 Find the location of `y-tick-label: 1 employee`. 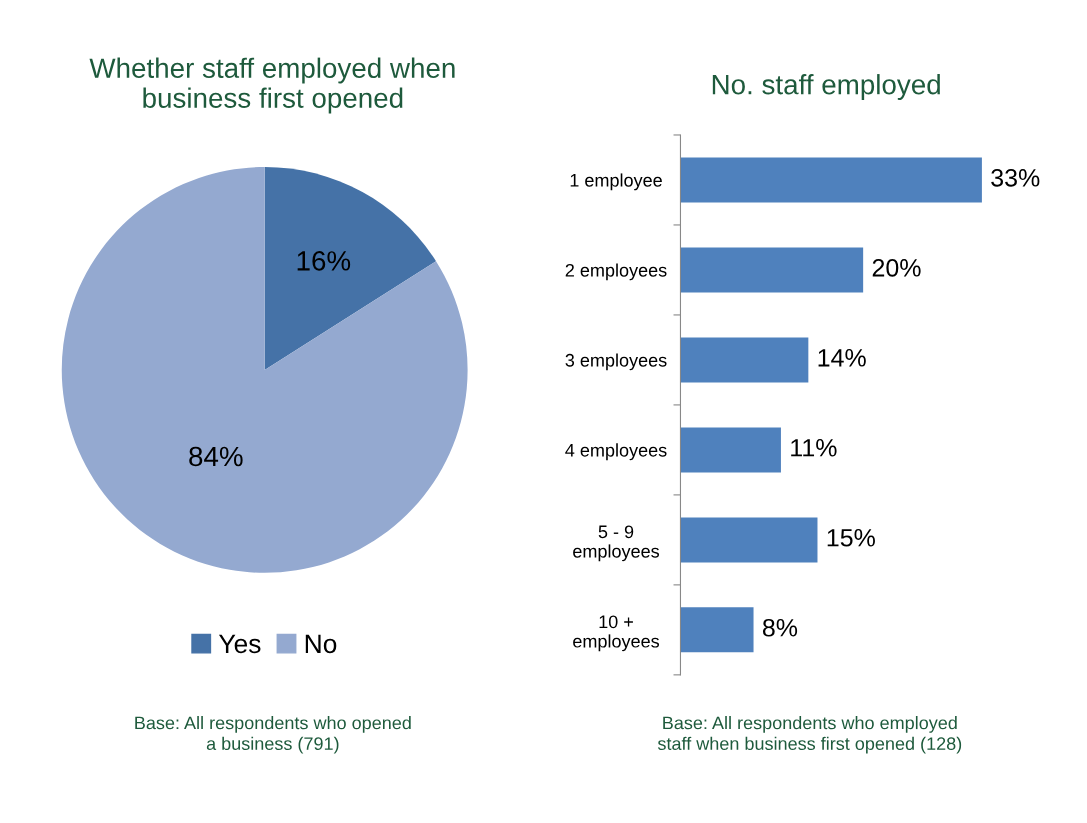

y-tick-label: 1 employee is located at coordinates (616, 182).